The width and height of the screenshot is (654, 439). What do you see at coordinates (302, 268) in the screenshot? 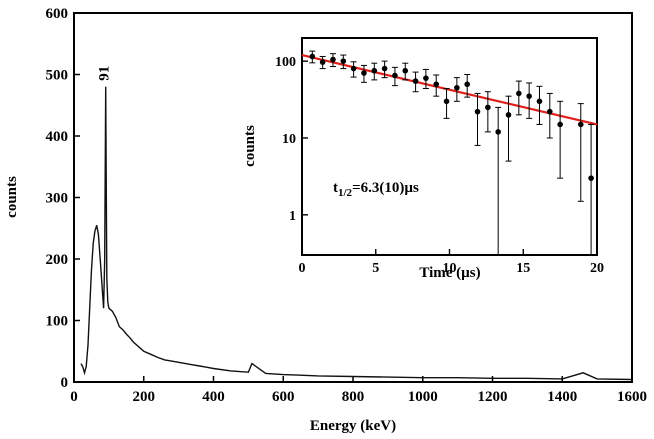
I see `inset-x-tick-label: 0` at bounding box center [302, 268].